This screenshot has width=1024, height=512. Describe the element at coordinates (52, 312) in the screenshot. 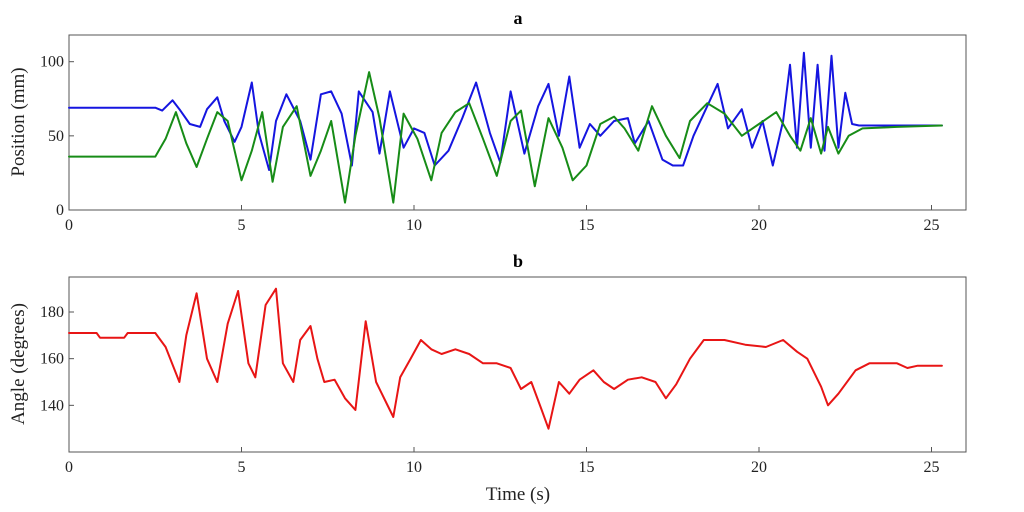

I see `y-tick-label: 180` at that location.